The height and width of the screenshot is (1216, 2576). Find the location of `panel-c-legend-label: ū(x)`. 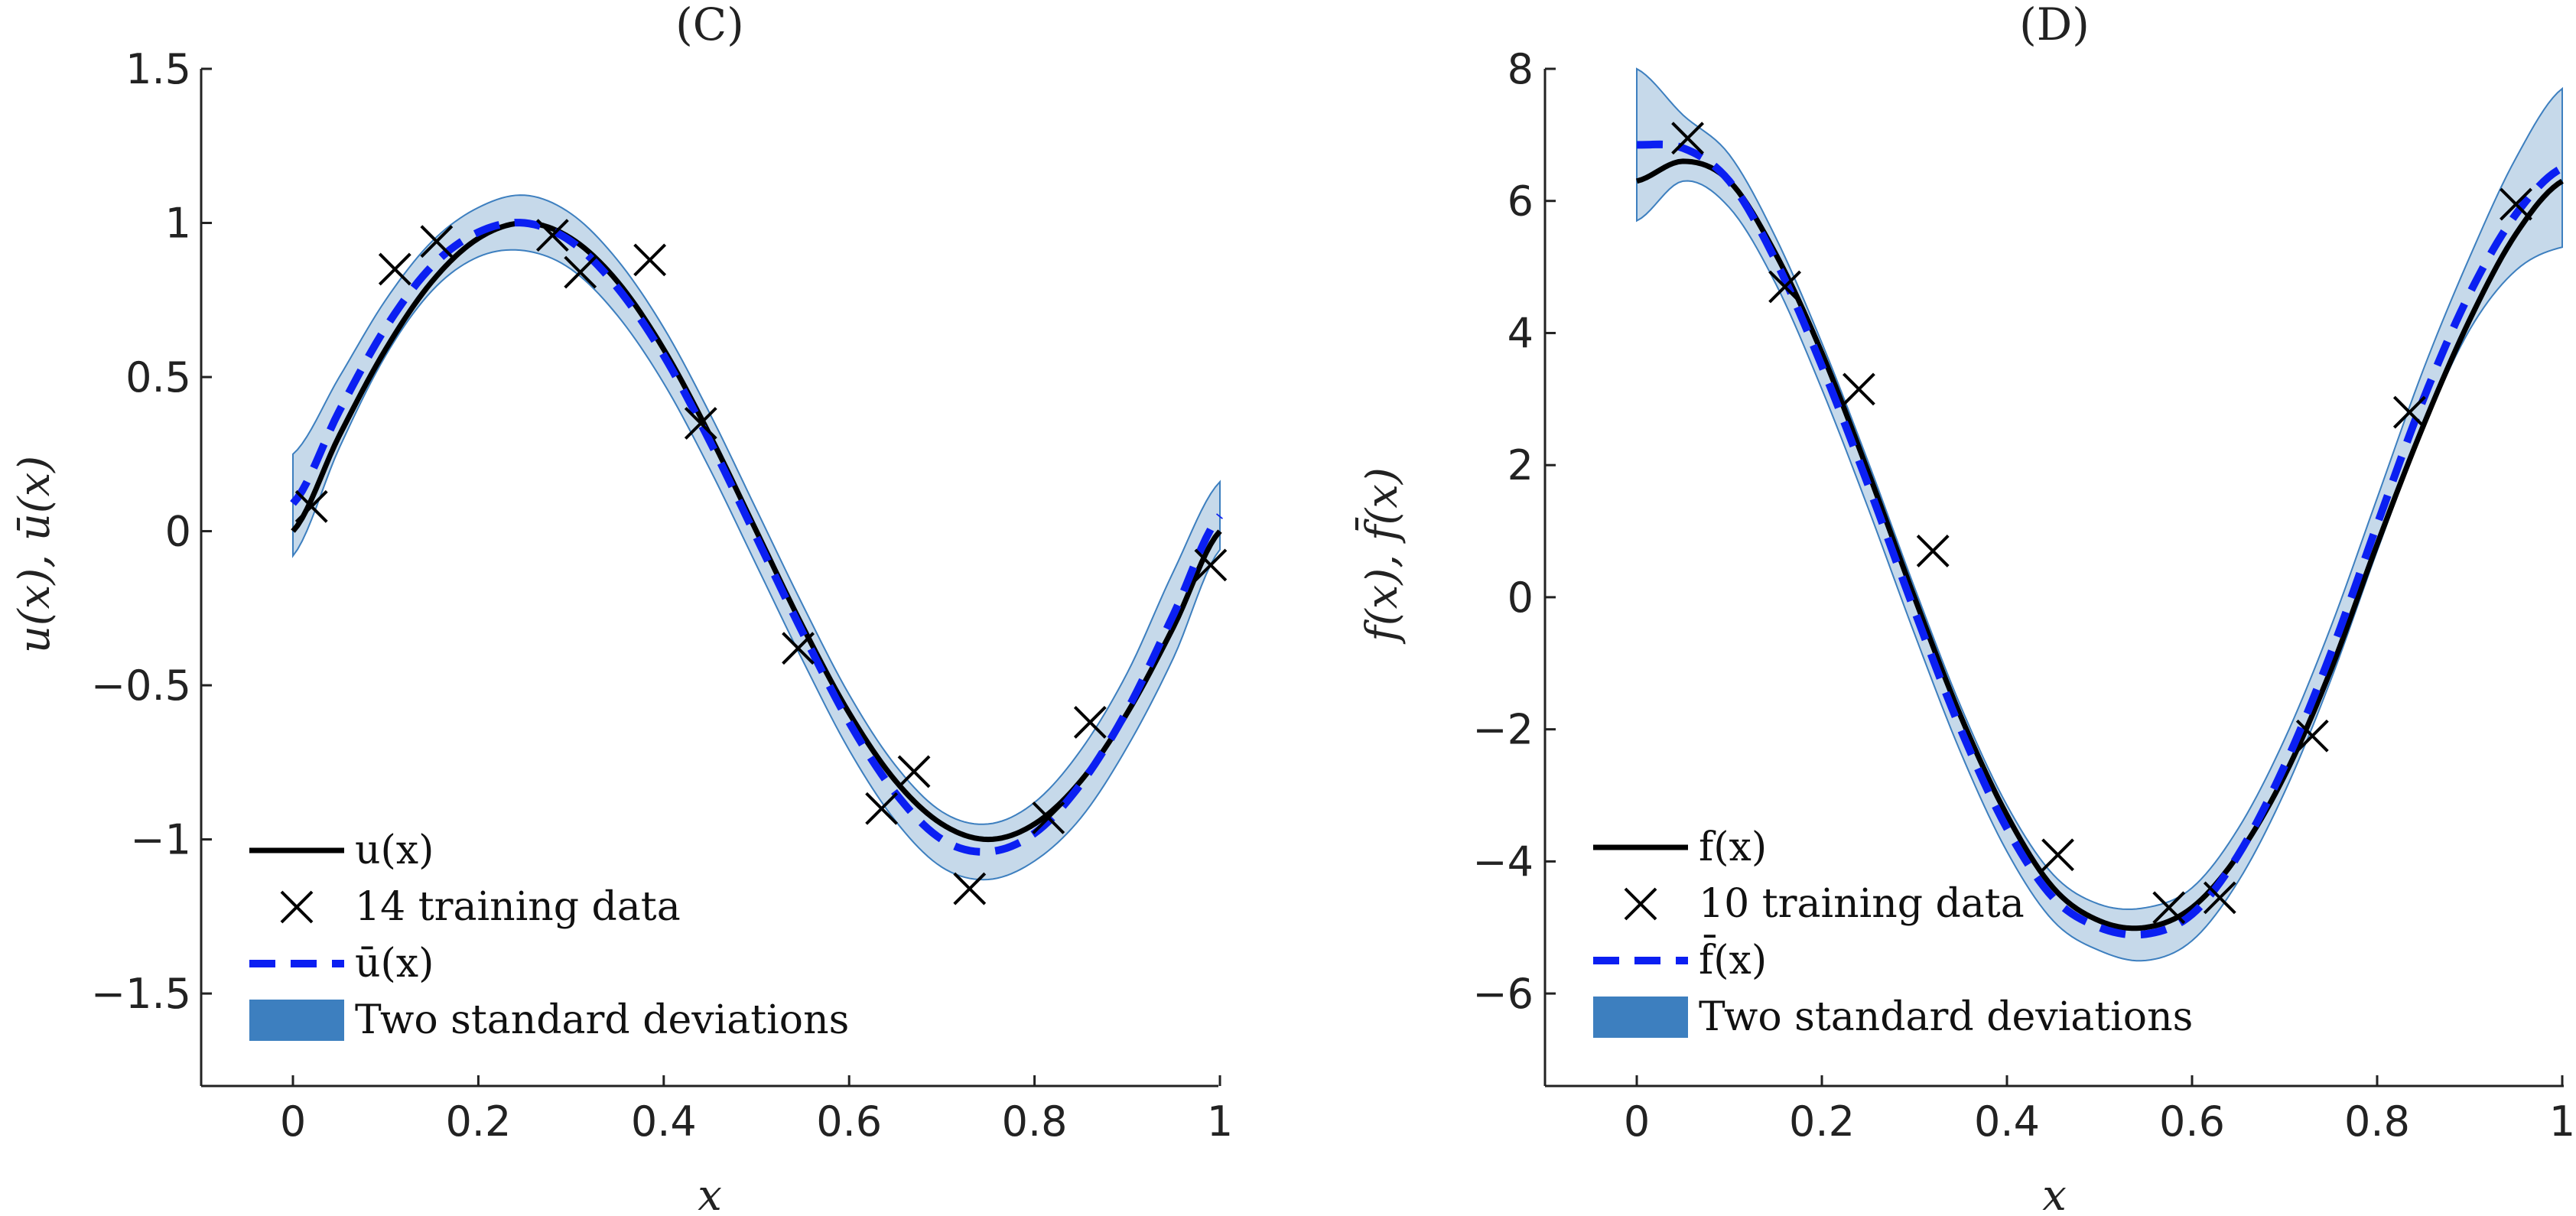

panel-c-legend-label: ū(x) is located at coordinates (394, 964).